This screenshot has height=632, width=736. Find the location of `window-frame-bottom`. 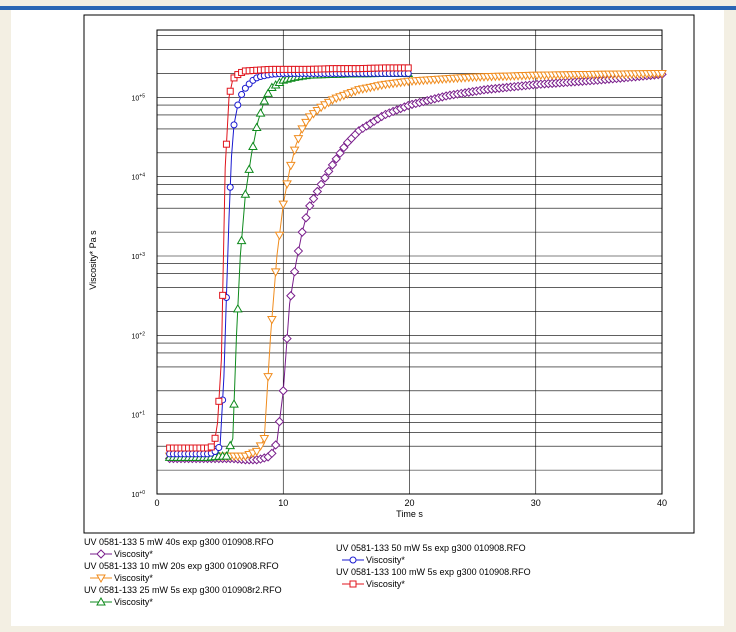

window-frame-bottom is located at coordinates (368, 629).